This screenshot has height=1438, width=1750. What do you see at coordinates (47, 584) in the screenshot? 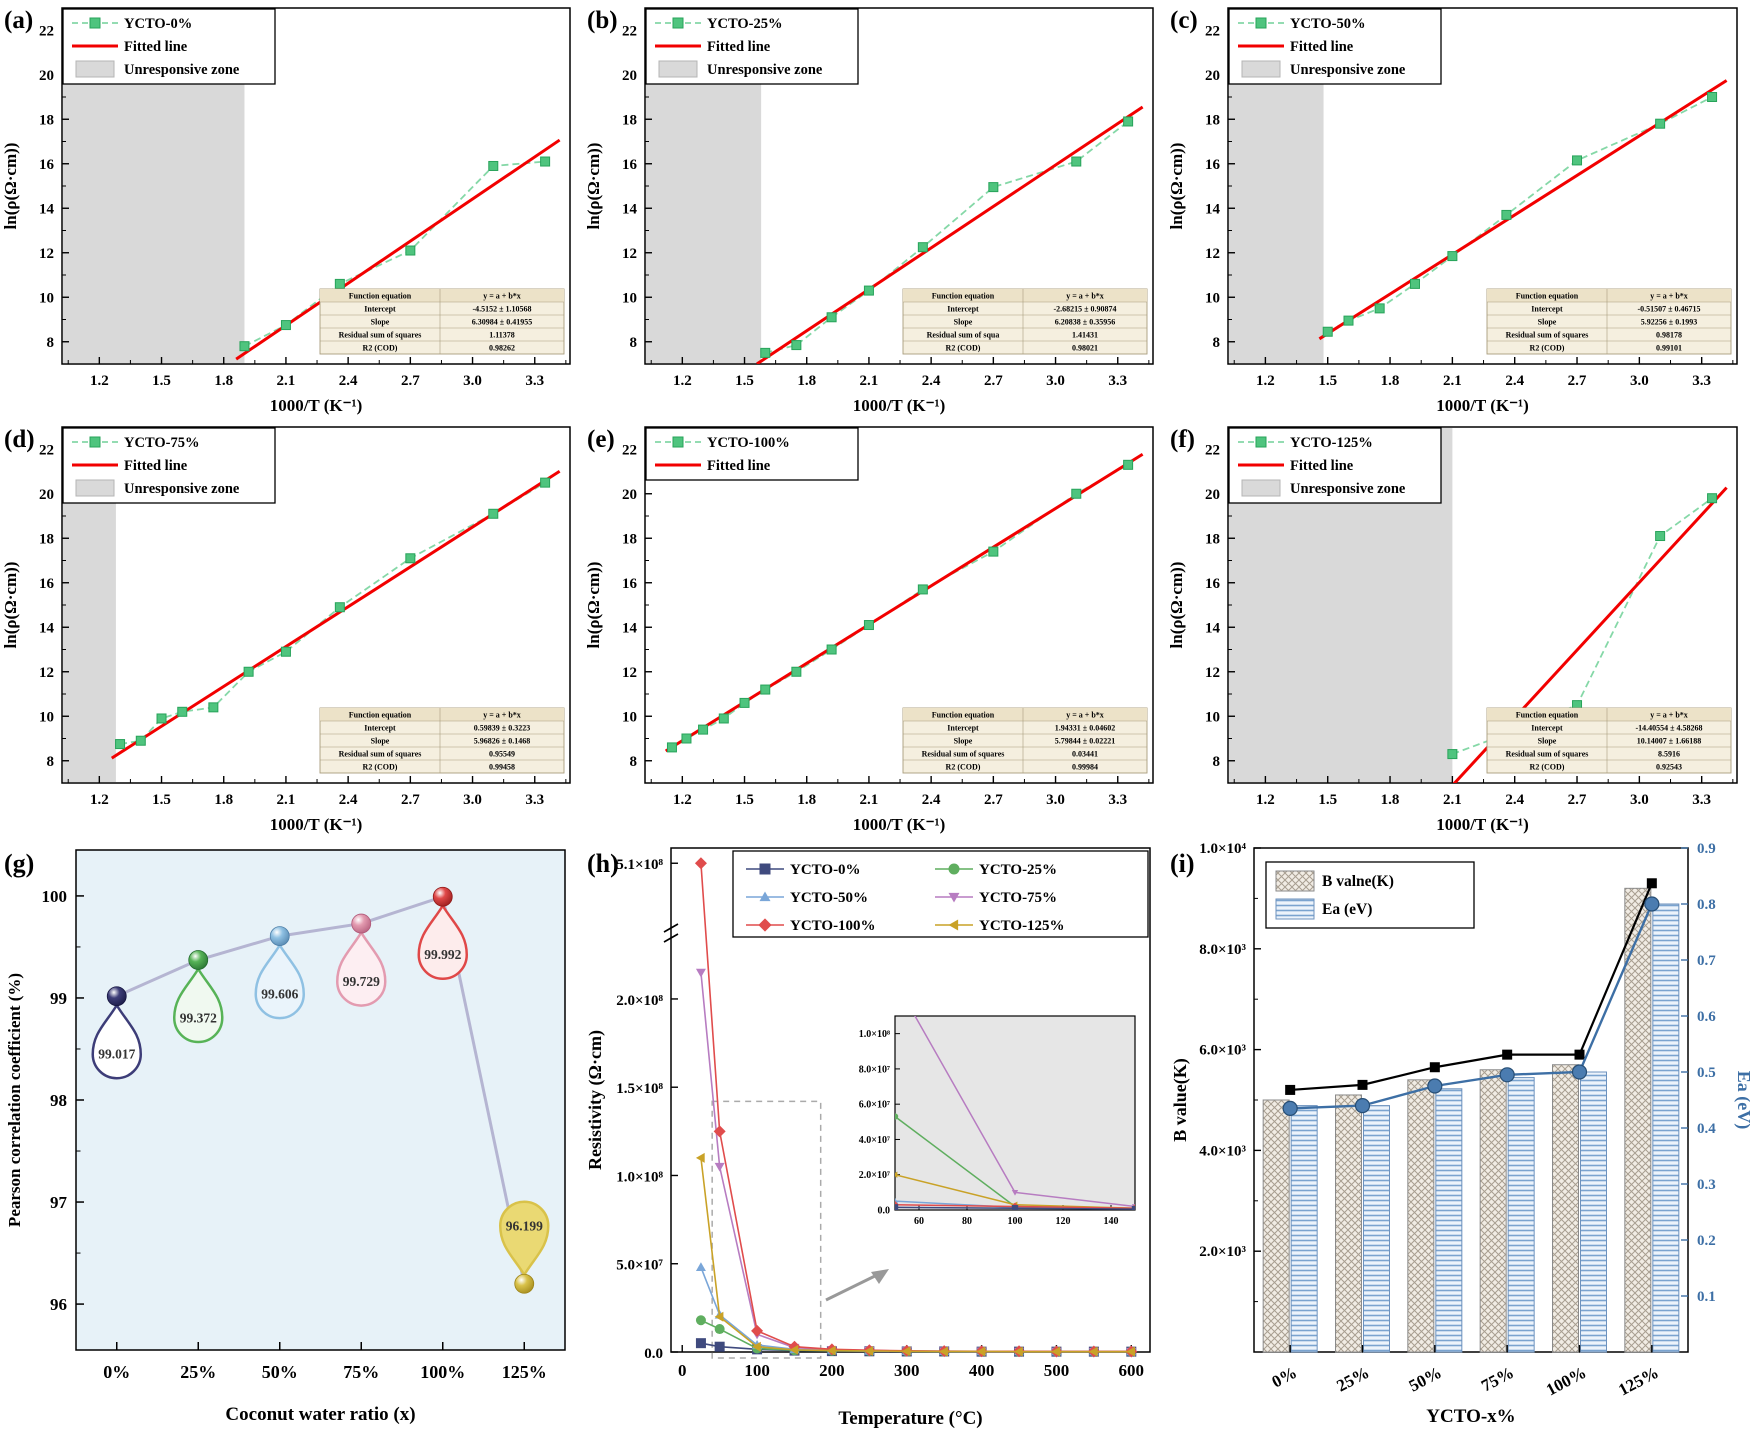
I see `label: 16` at bounding box center [47, 584].